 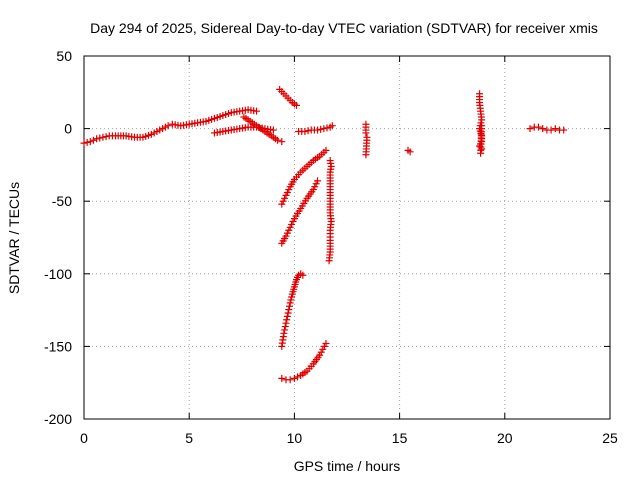 I want to click on series-track-a, so click(x=304, y=177).